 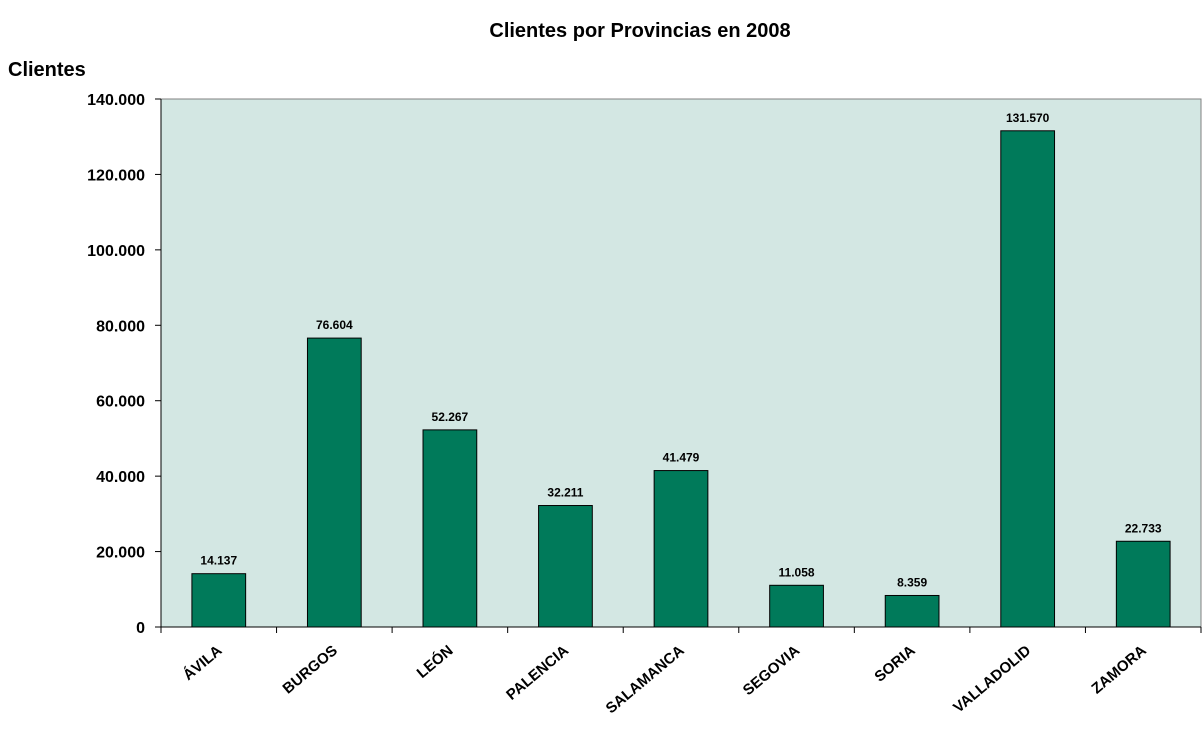 I want to click on y-tick-label: 60.000, so click(x=120, y=402).